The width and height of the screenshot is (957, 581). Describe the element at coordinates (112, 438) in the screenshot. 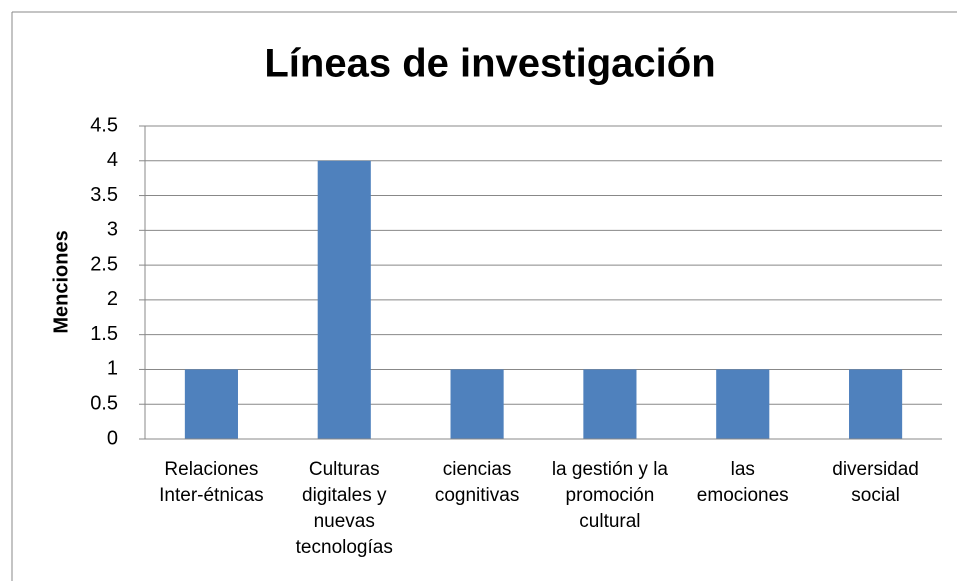

I see `y-tick-label: 0` at that location.